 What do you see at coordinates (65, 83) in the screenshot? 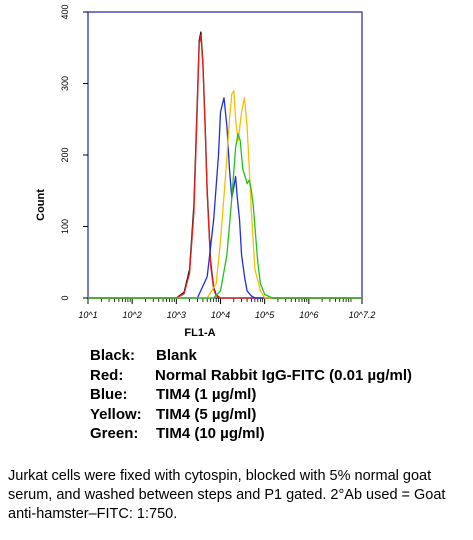
I see `y-tick-label: 300` at bounding box center [65, 83].